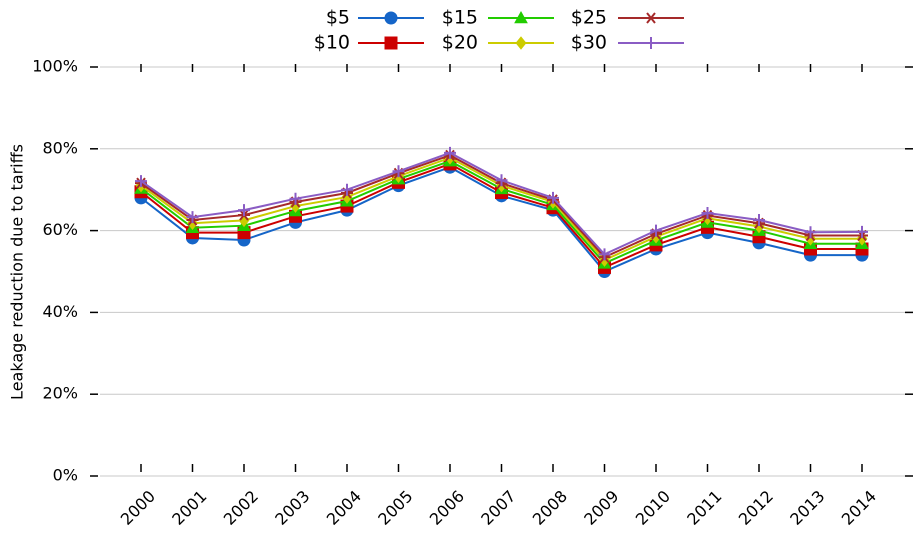  What do you see at coordinates (338, 18) in the screenshot?
I see `legend-label: $5` at bounding box center [338, 18].